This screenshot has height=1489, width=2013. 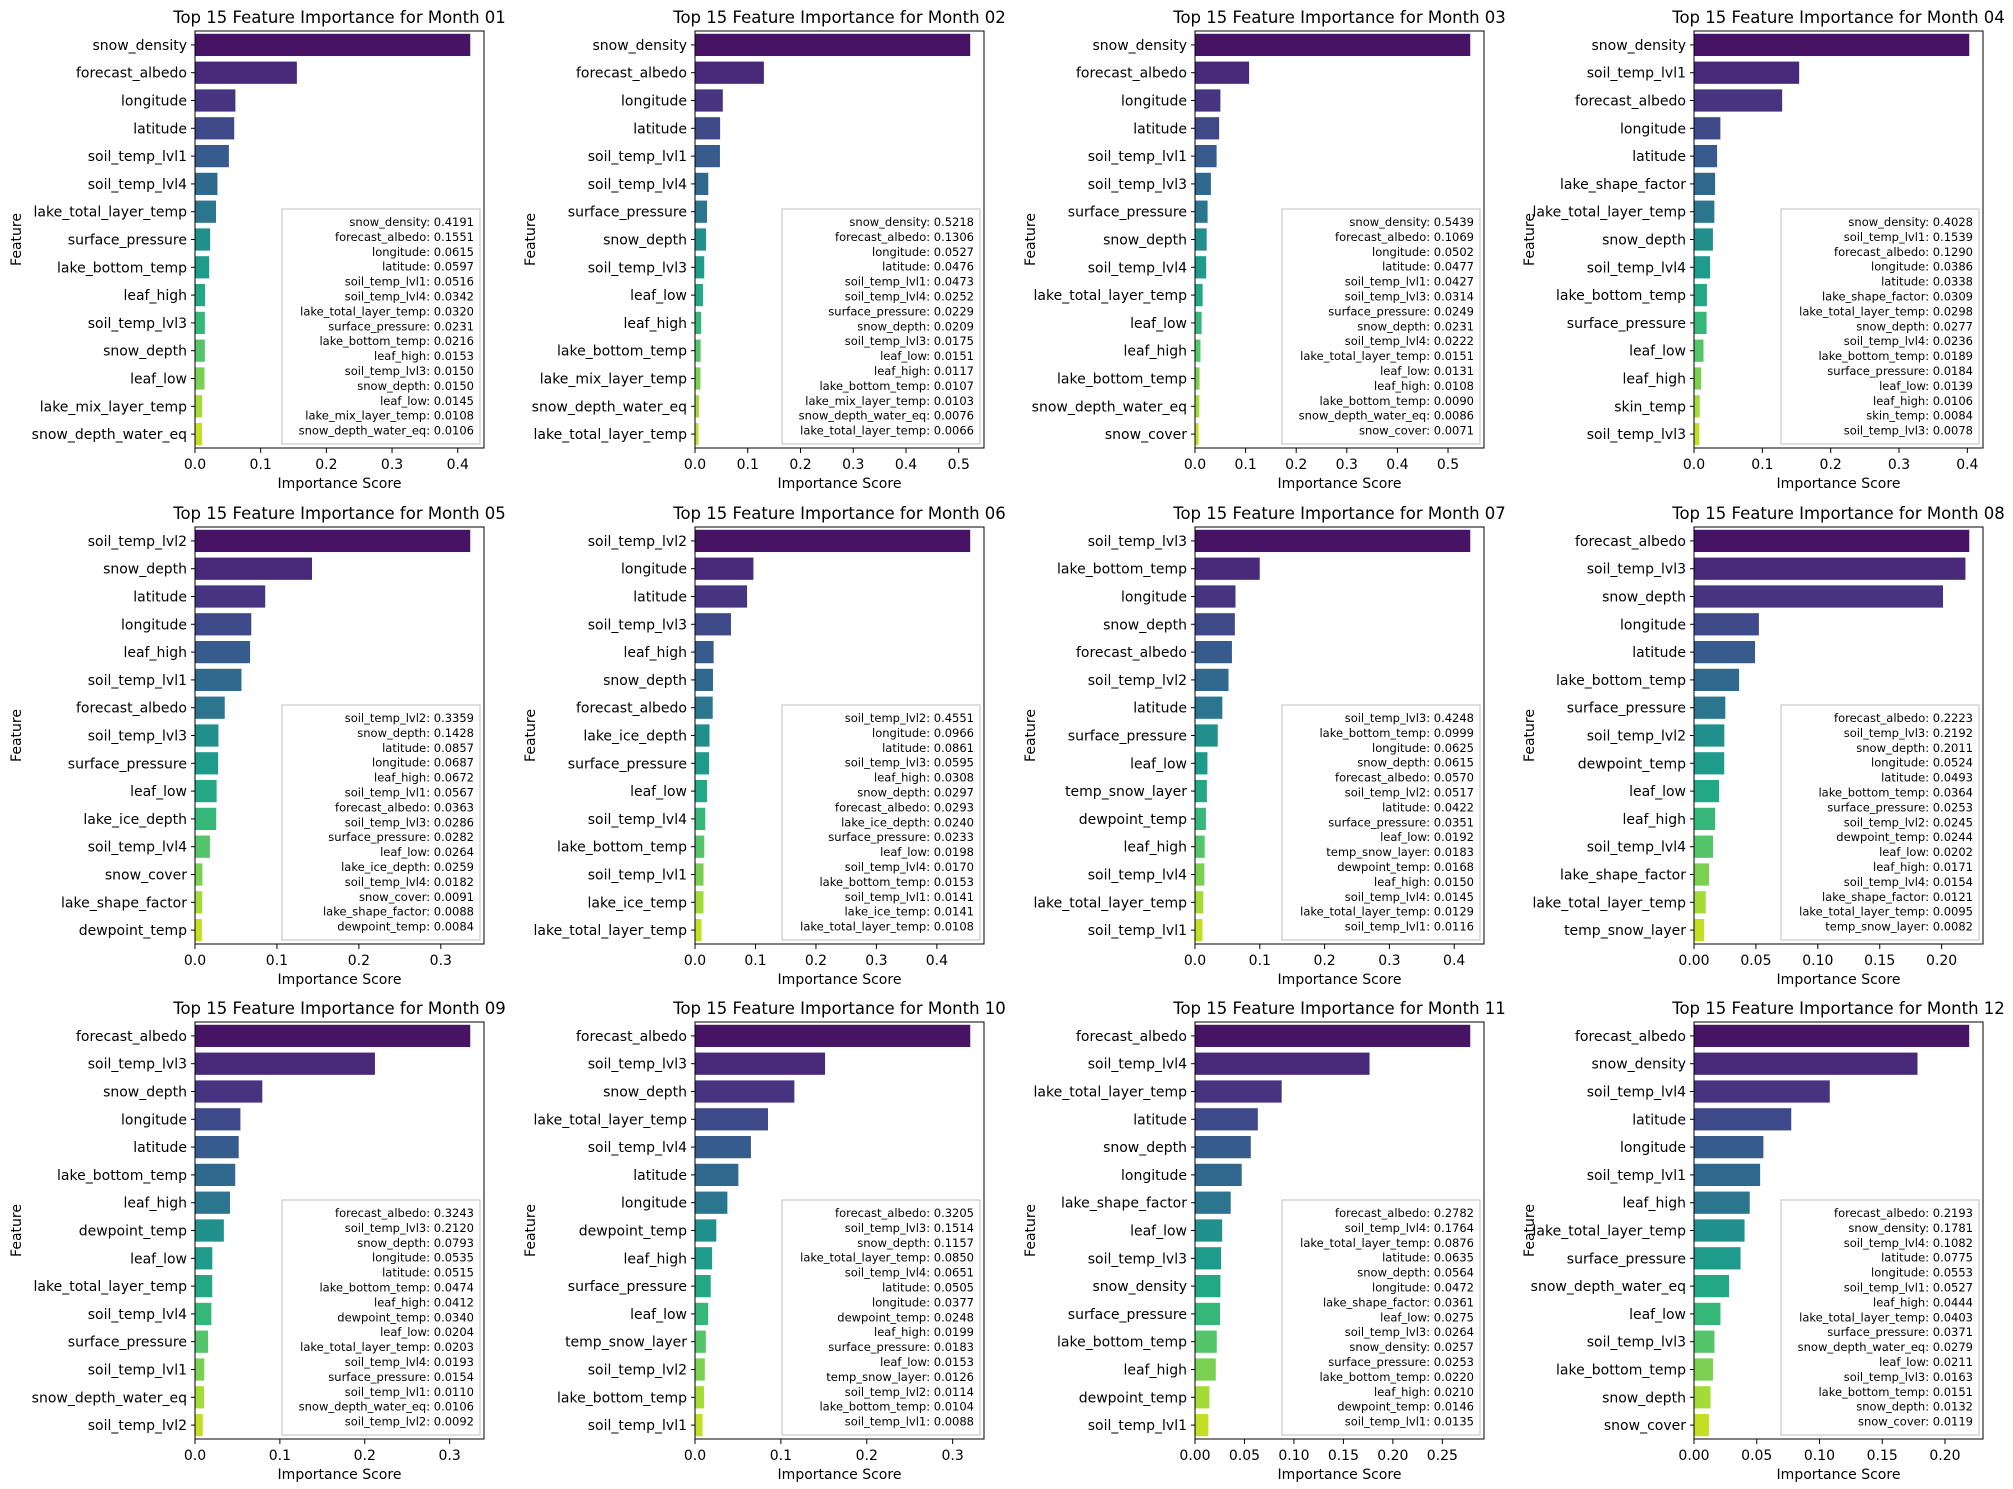 I want to click on subplot-title: Top 15 Feature Importance for Month 06, so click(x=839, y=513).